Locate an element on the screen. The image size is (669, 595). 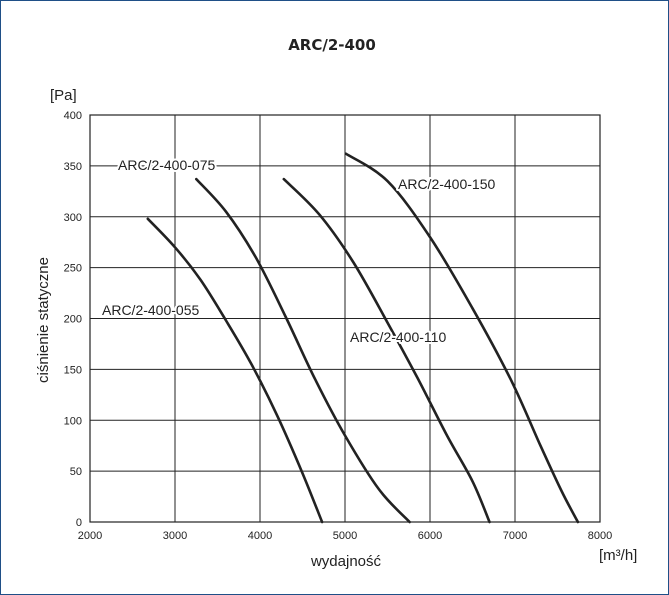
y-tick-label: 150 is located at coordinates (73, 370).